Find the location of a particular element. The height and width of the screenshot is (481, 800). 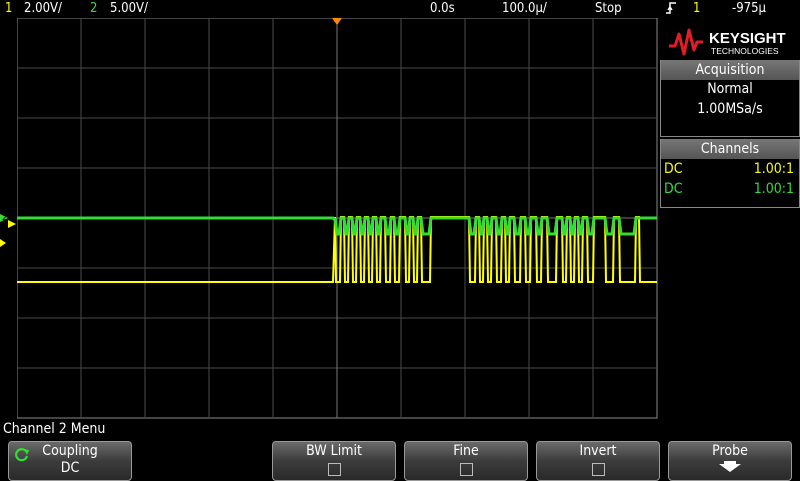

rotate-knob-icon is located at coordinates (22, 455).